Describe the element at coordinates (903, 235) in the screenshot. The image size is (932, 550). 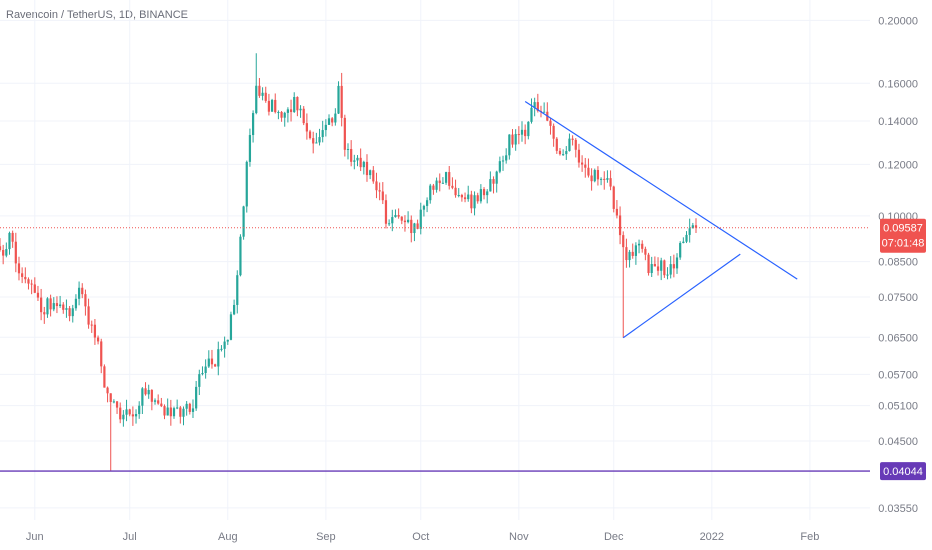
I see `last-price-badge` at that location.